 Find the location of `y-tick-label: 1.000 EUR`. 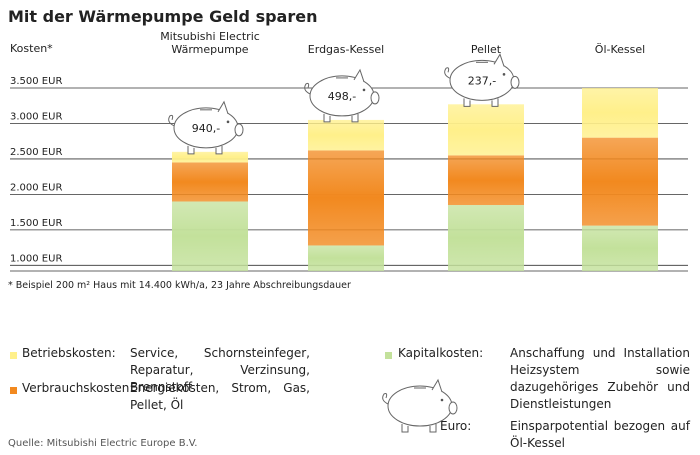

y-tick-label: 1.000 EUR is located at coordinates (36, 258).